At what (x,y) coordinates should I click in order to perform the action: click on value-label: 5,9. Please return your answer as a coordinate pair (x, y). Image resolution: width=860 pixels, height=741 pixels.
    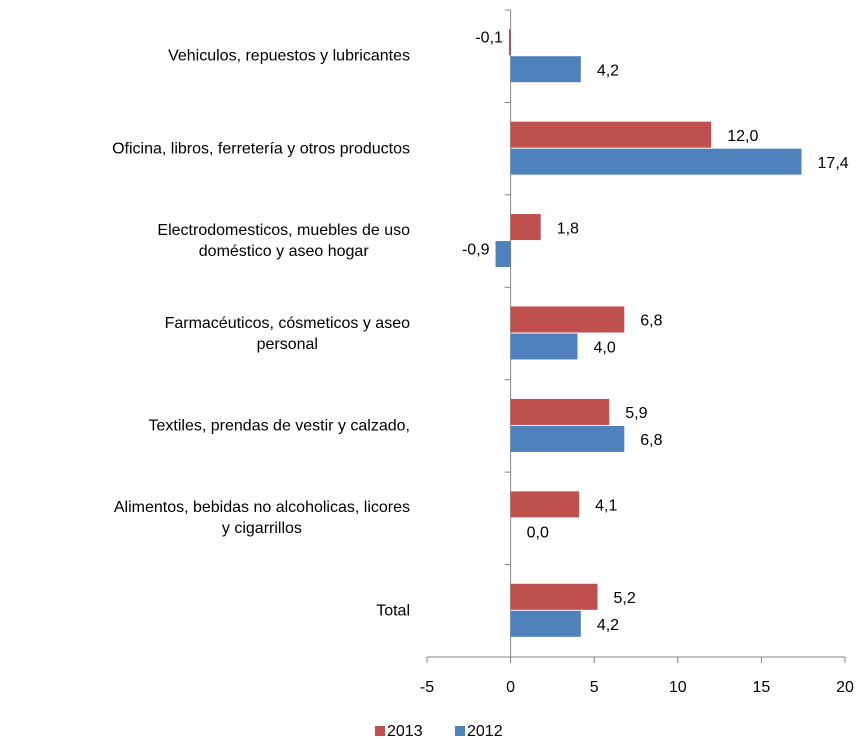
    Looking at the image, I should click on (636, 413).